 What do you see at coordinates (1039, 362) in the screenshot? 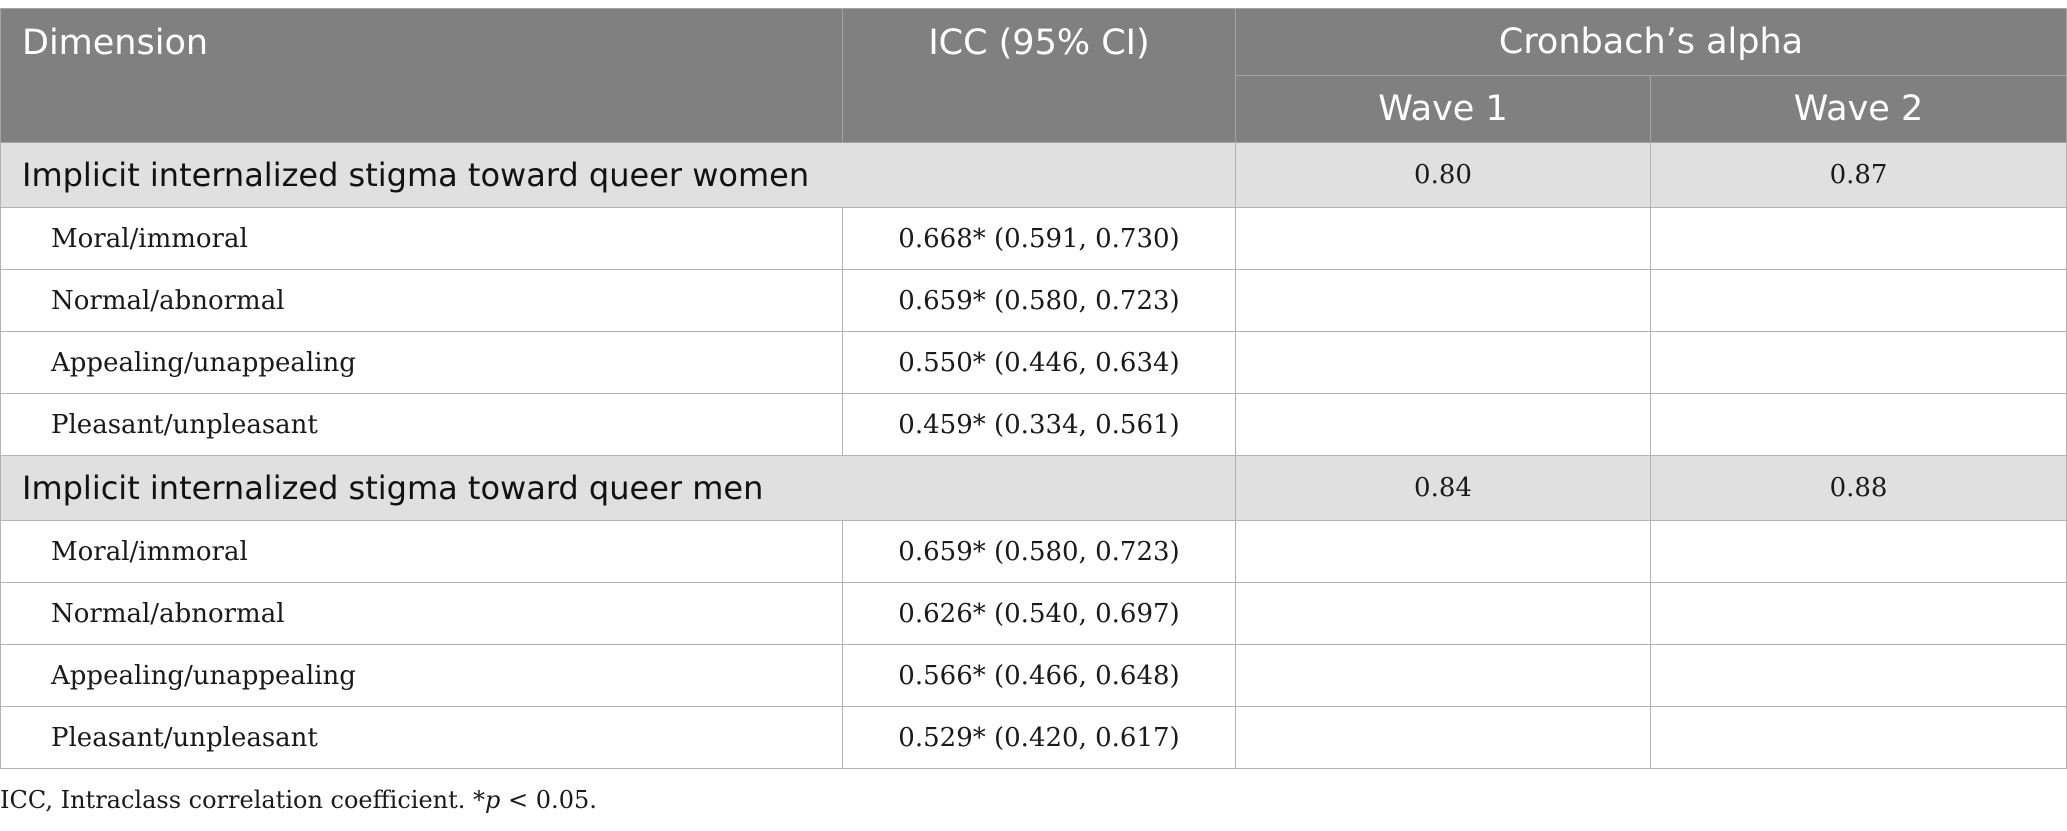
I see `icc-value: 0.550* (0.446, 0.634)` at bounding box center [1039, 362].